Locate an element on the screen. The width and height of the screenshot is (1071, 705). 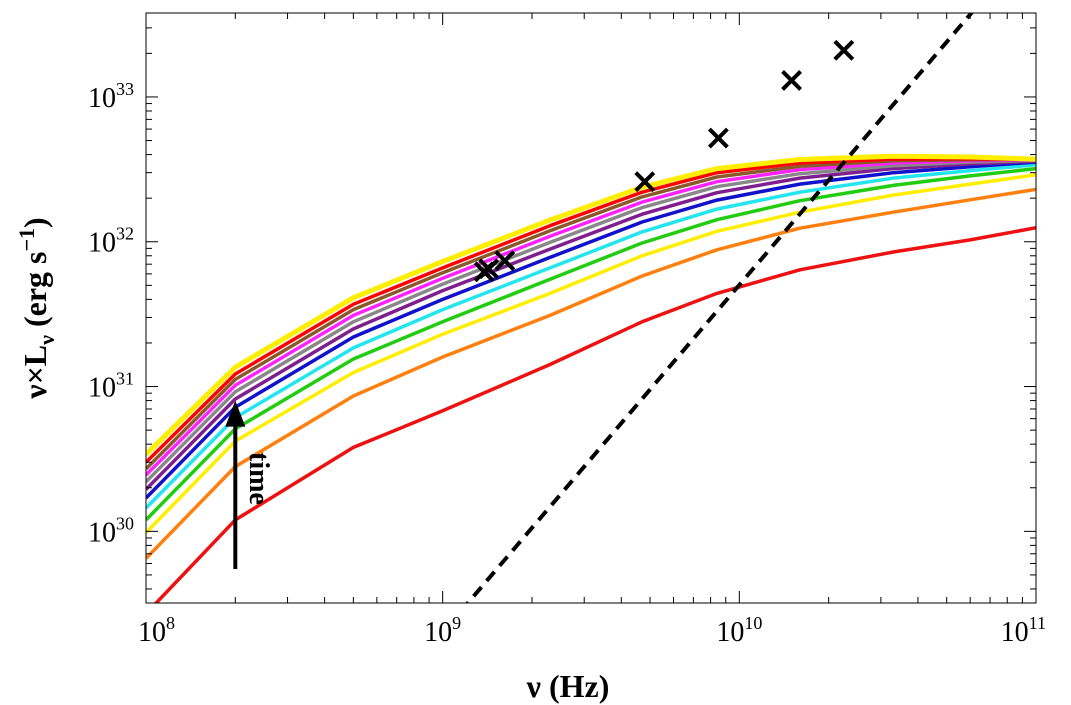
x-tick-labels: 10⁸ 10⁹ 10¹⁰ 10¹¹ is located at coordinates (592, 630).